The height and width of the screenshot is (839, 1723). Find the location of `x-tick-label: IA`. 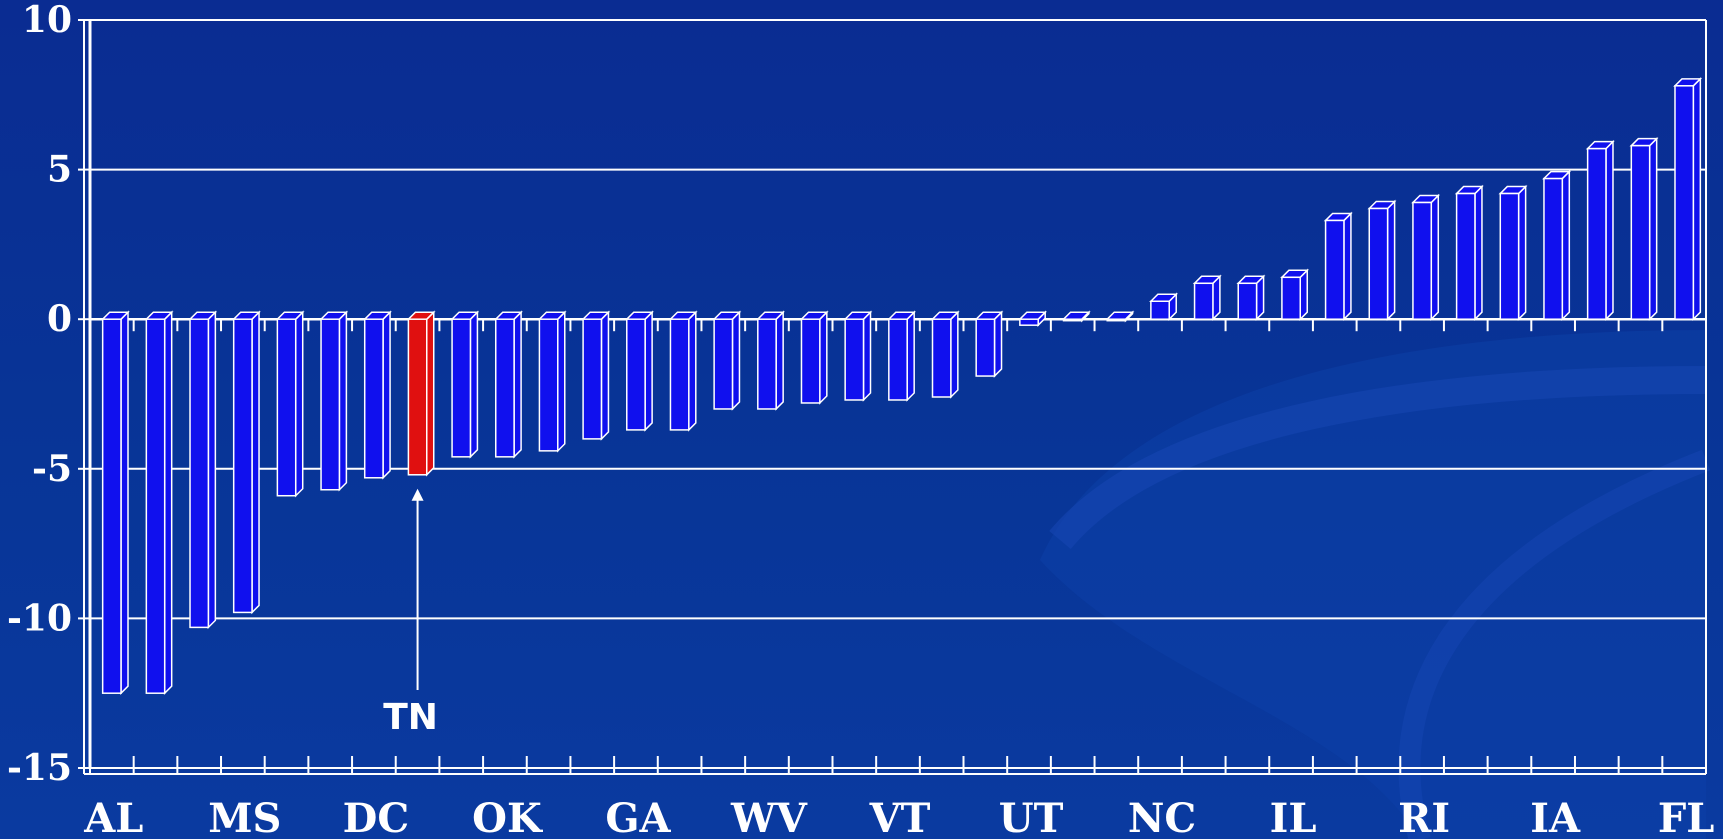

x-tick-label: IA is located at coordinates (1555, 817).